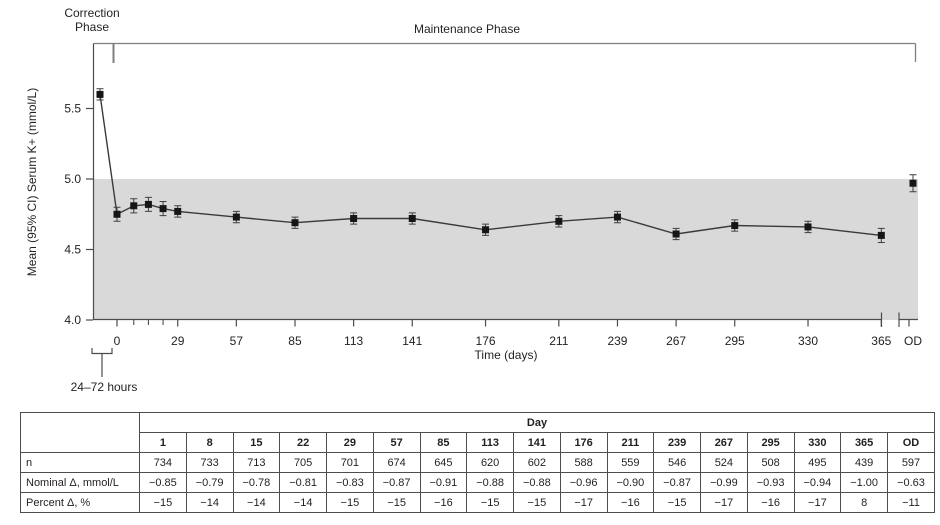 The height and width of the screenshot is (525, 940). I want to click on table-cell: −0.99, so click(724, 482).